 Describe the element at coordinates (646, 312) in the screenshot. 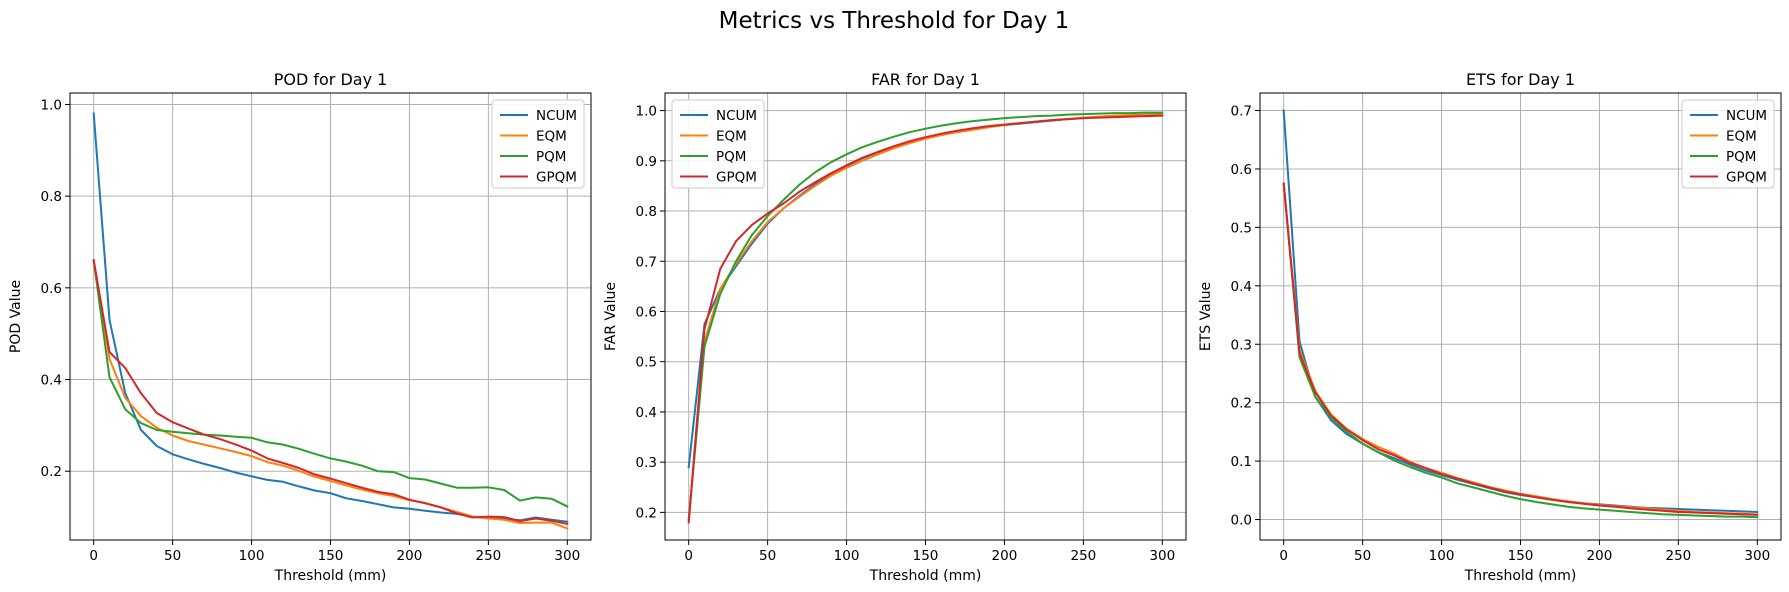

I see `far-ytick-label-4: 0.6` at that location.